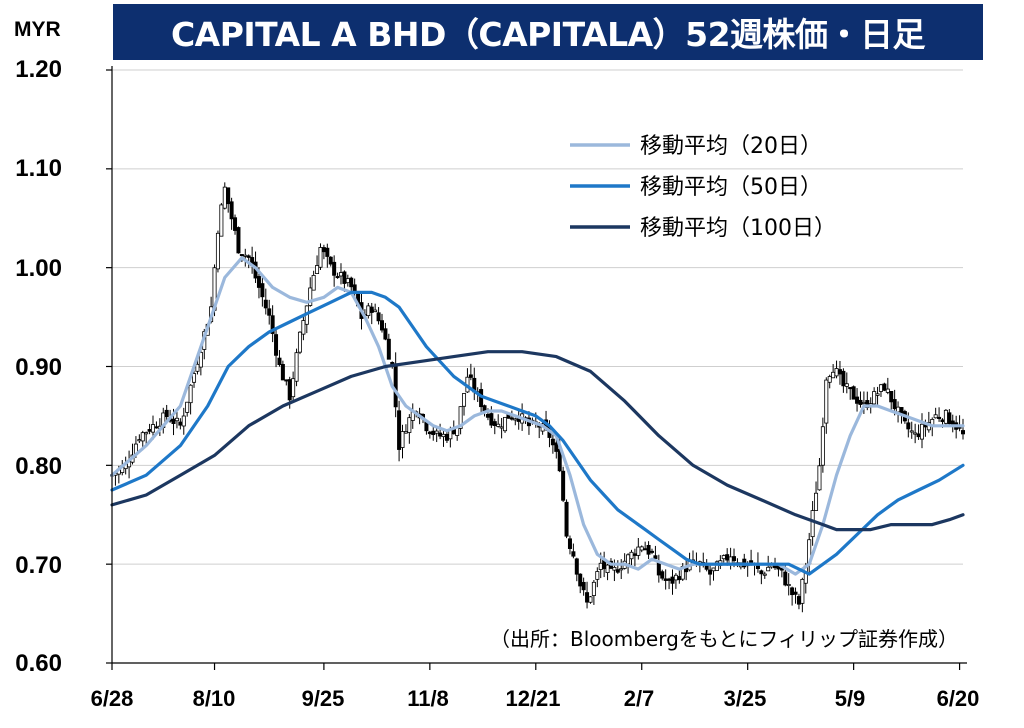  Describe the element at coordinates (639, 698) in the screenshot. I see `x-tick-label: 2/7` at that location.